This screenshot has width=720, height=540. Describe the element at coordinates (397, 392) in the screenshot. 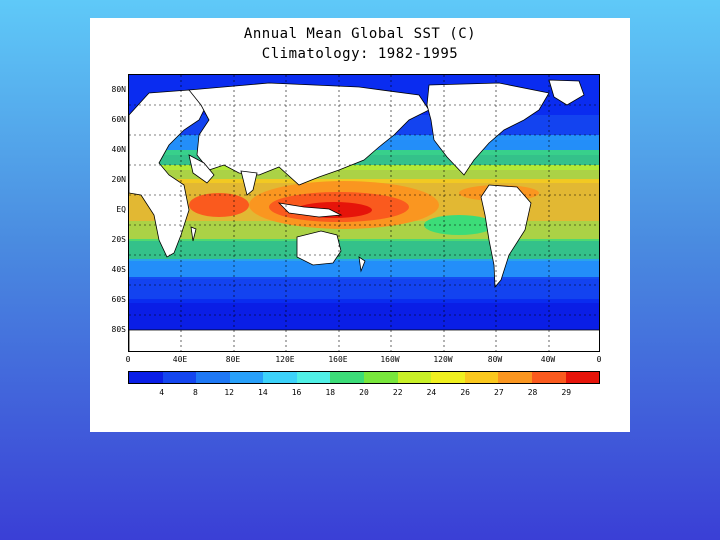

I see `color-scale-label: 22` at that location.